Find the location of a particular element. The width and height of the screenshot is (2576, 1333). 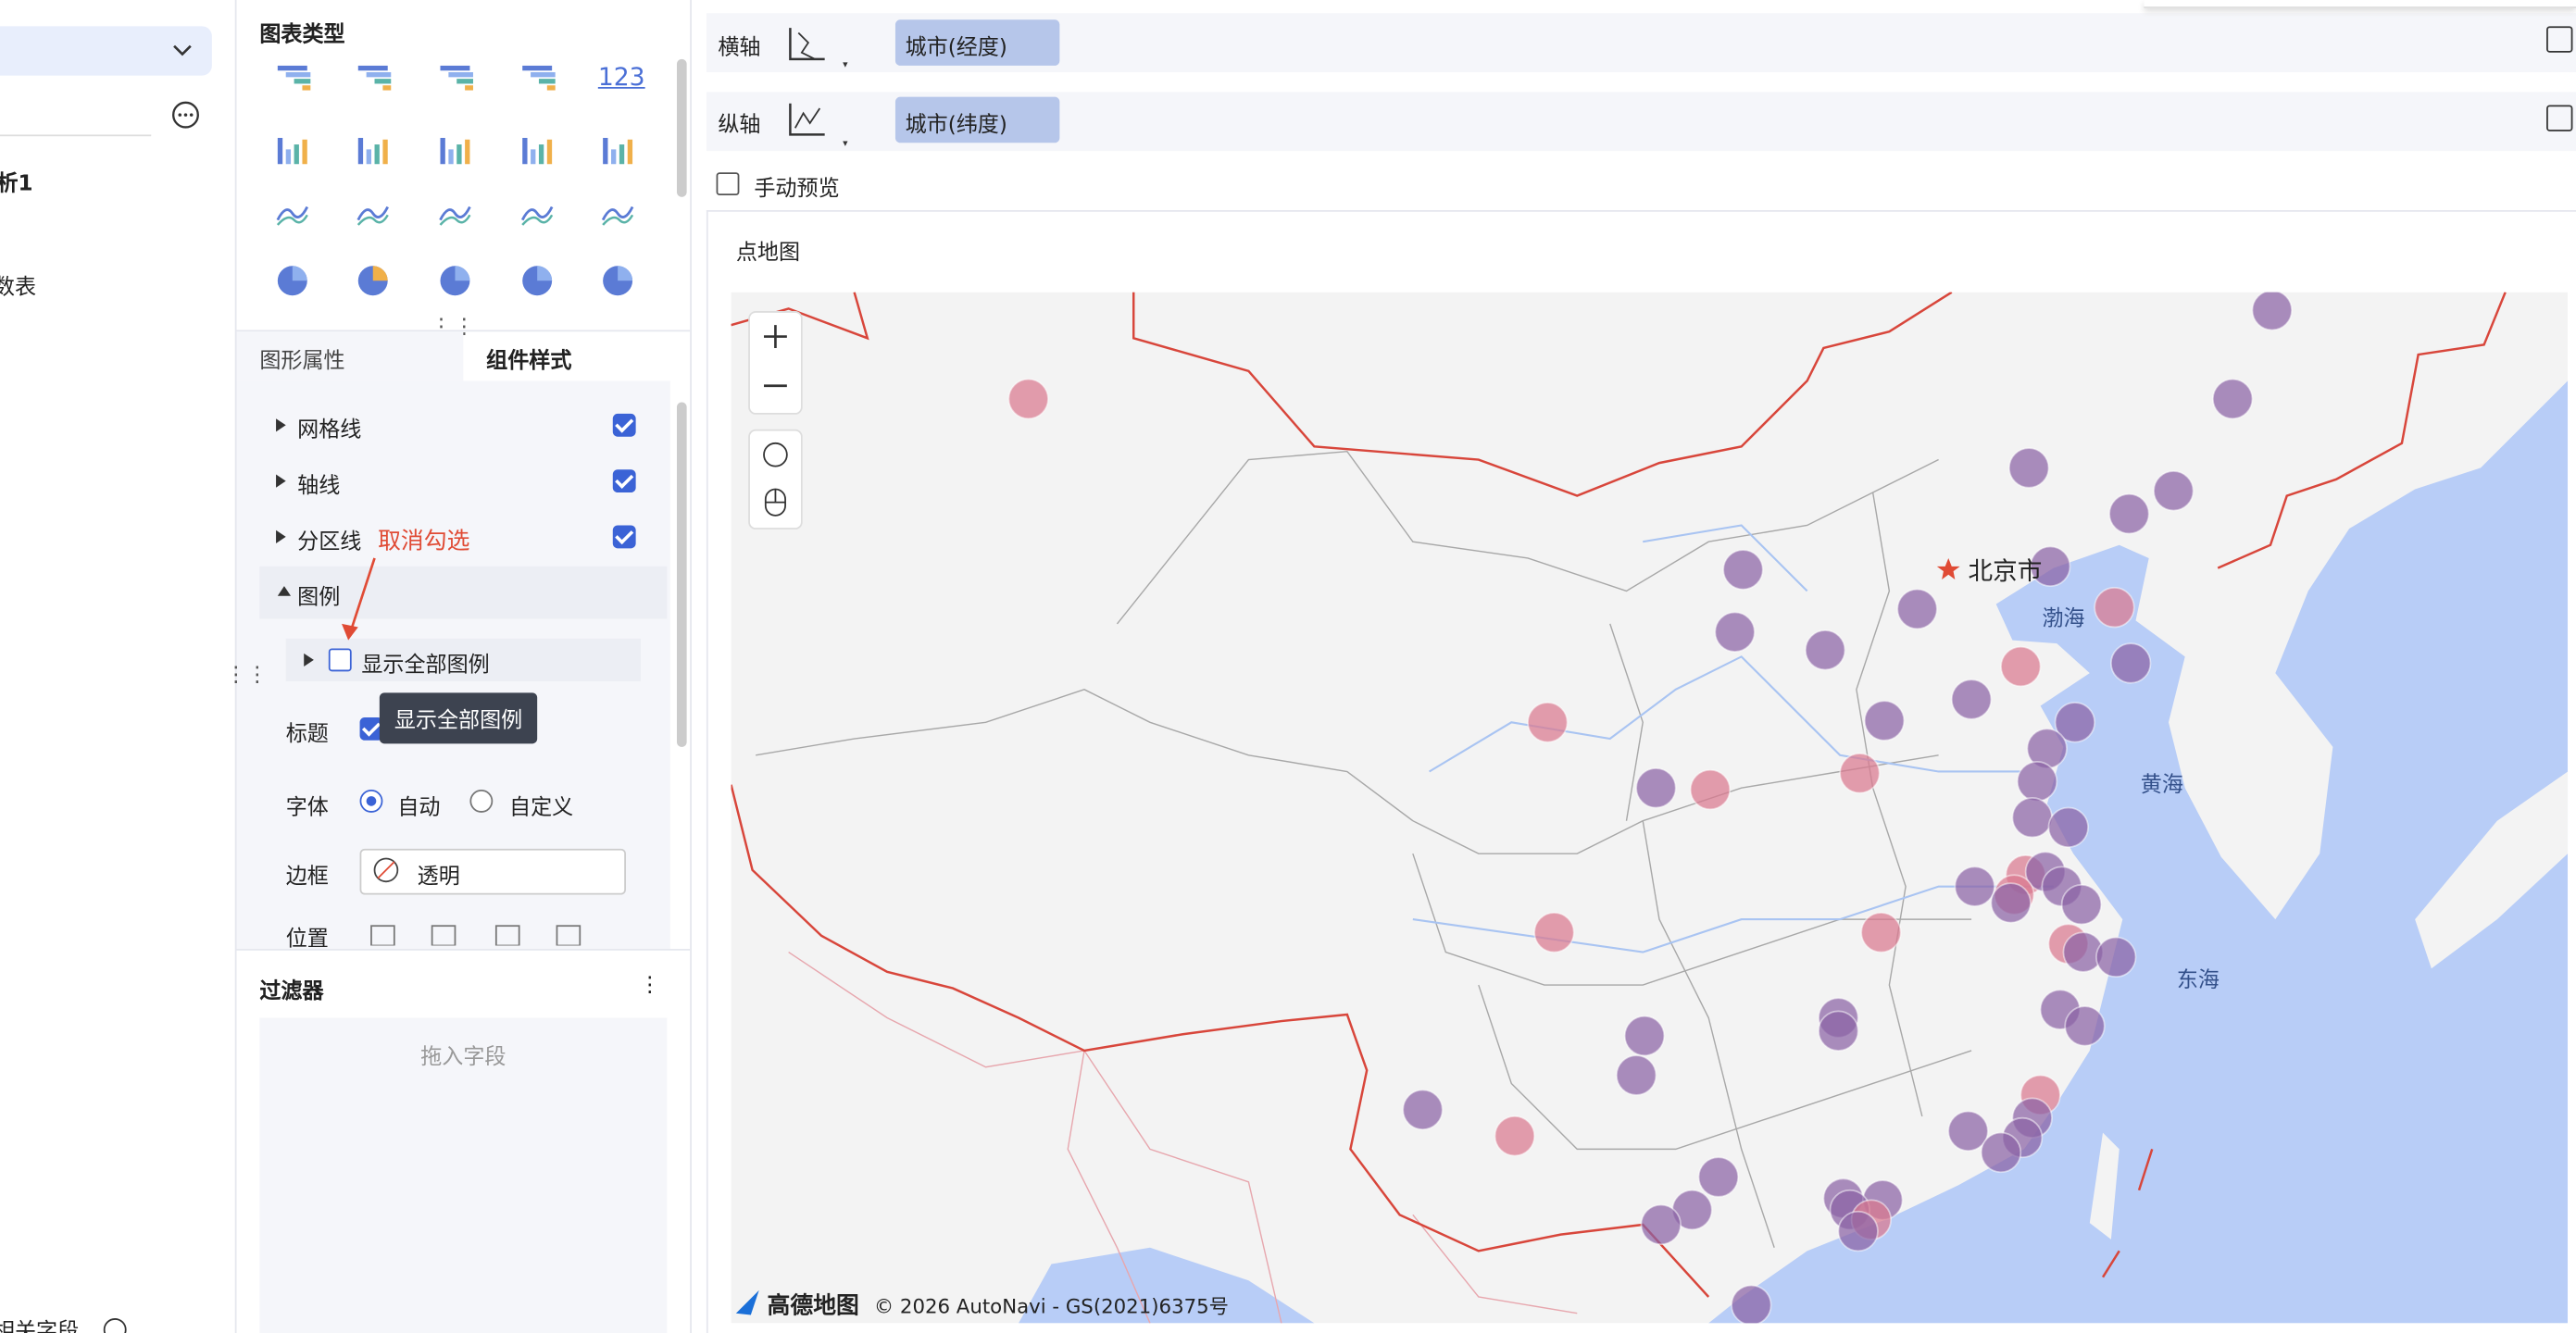

position-icons is located at coordinates (491, 935).